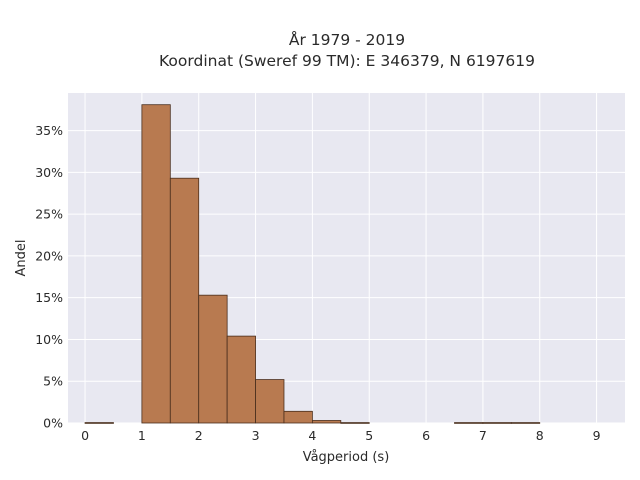  What do you see at coordinates (426, 435) in the screenshot?
I see `x-tick-label: 6` at bounding box center [426, 435].